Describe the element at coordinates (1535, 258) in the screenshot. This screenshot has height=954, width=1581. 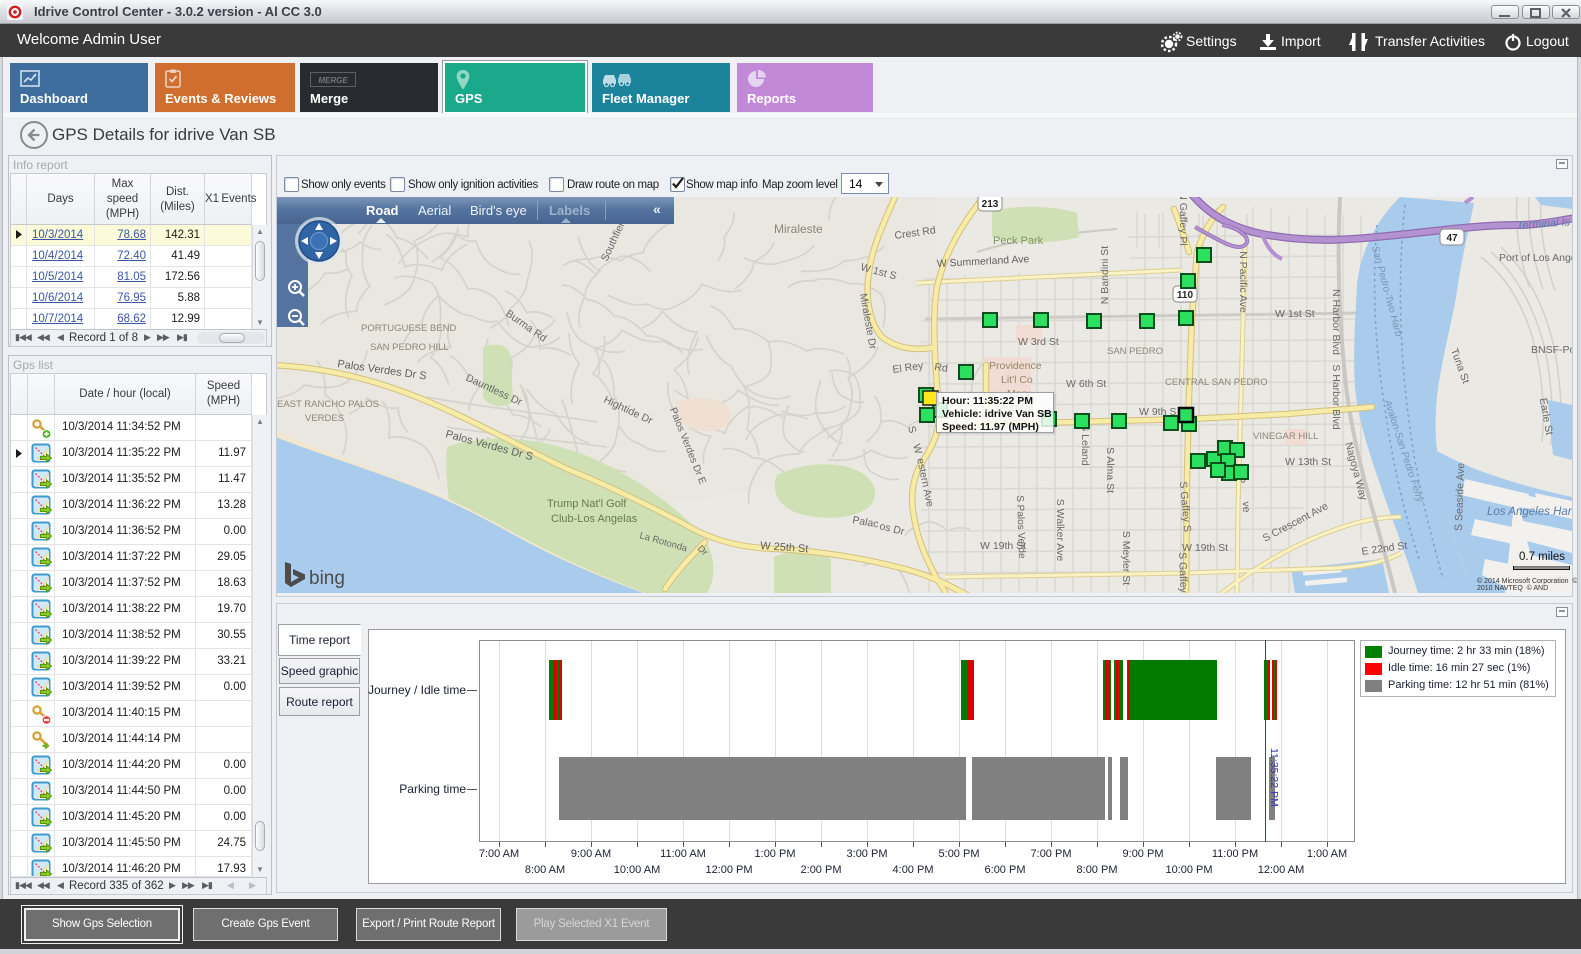
I see `svg-text: Port of Los Angel` at that location.